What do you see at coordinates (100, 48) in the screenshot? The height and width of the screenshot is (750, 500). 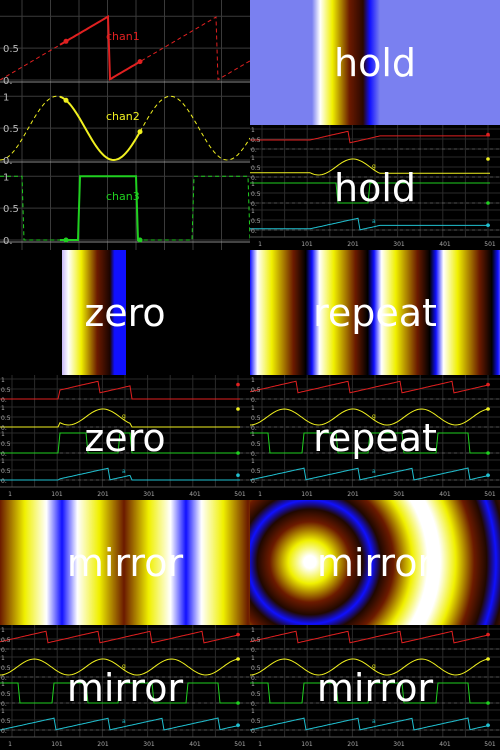 I see `chan1-active-segment` at bounding box center [100, 48].